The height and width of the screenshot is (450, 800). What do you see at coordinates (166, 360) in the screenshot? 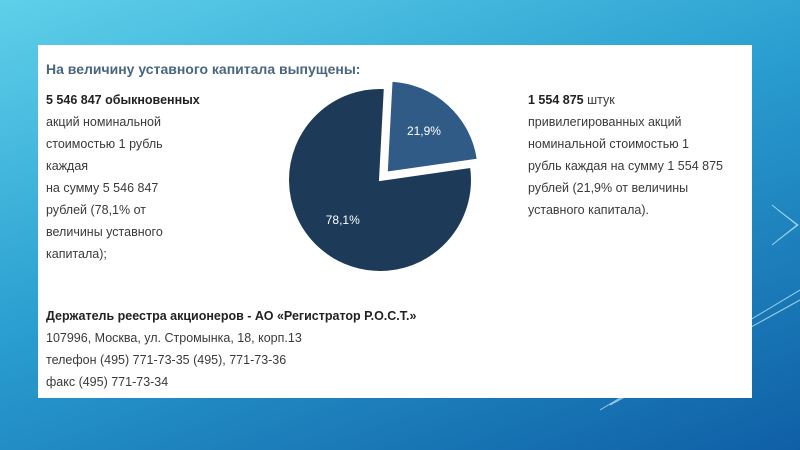
I see `text-line: телефон (495) 771-73-35 (495), 771-73-36` at bounding box center [166, 360].